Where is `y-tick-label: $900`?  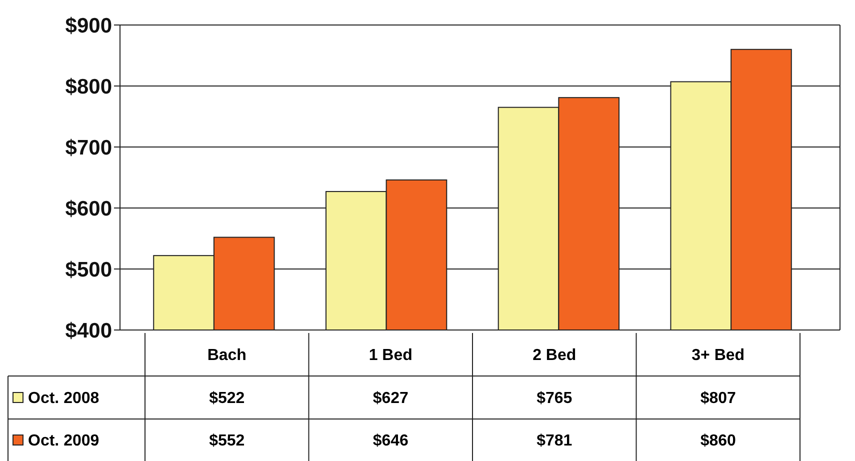 y-tick-label: $900 is located at coordinates (88, 26).